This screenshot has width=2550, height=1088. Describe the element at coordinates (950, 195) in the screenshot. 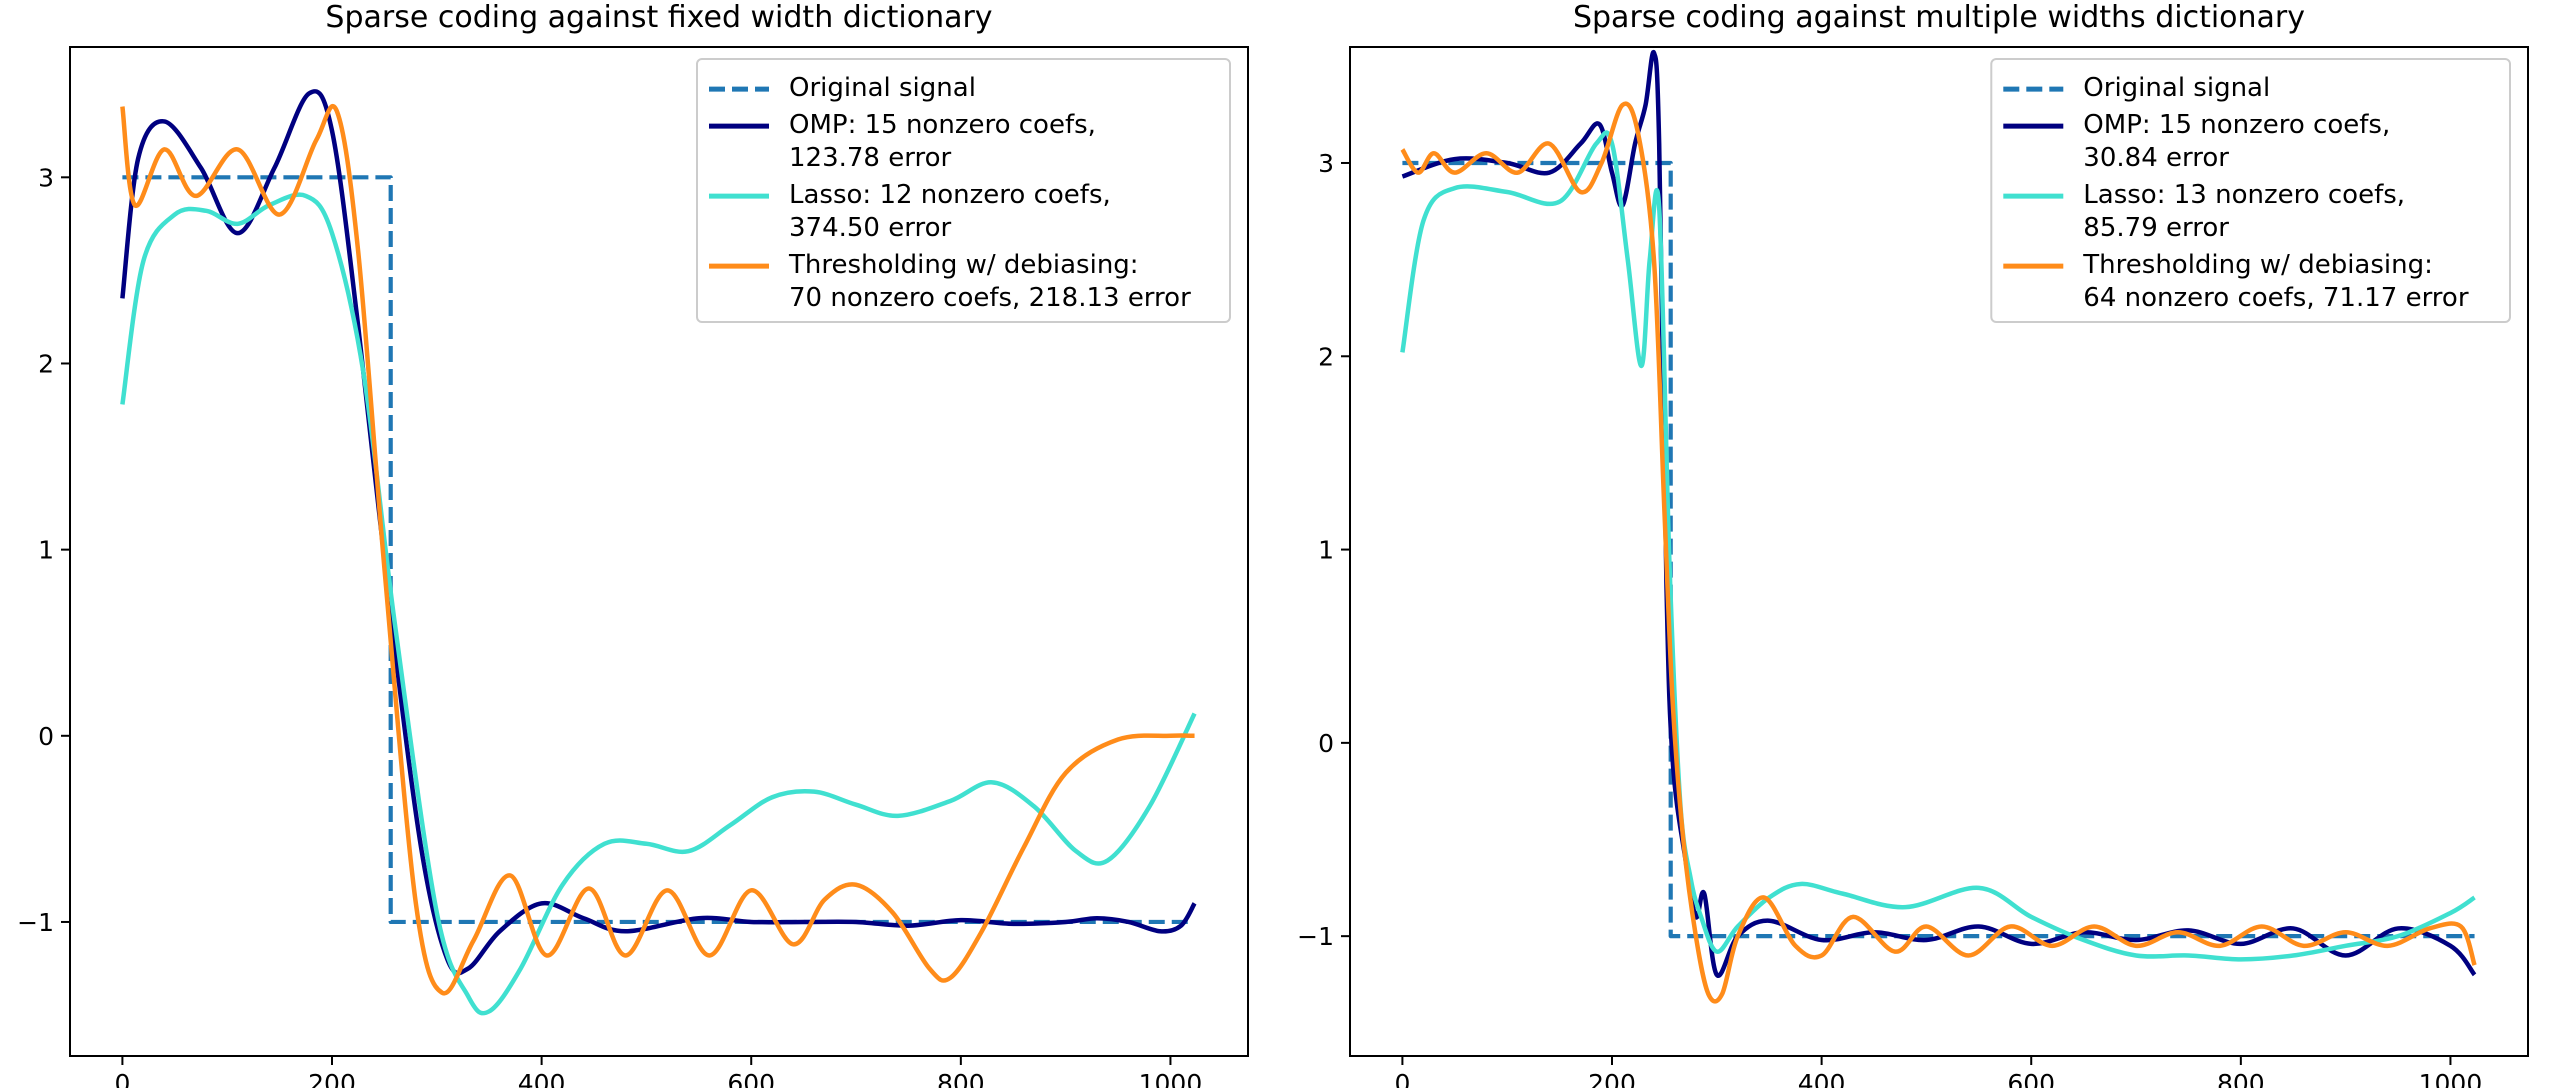

I see `legend-label: Lasso: 12 nonzero coefs,` at that location.